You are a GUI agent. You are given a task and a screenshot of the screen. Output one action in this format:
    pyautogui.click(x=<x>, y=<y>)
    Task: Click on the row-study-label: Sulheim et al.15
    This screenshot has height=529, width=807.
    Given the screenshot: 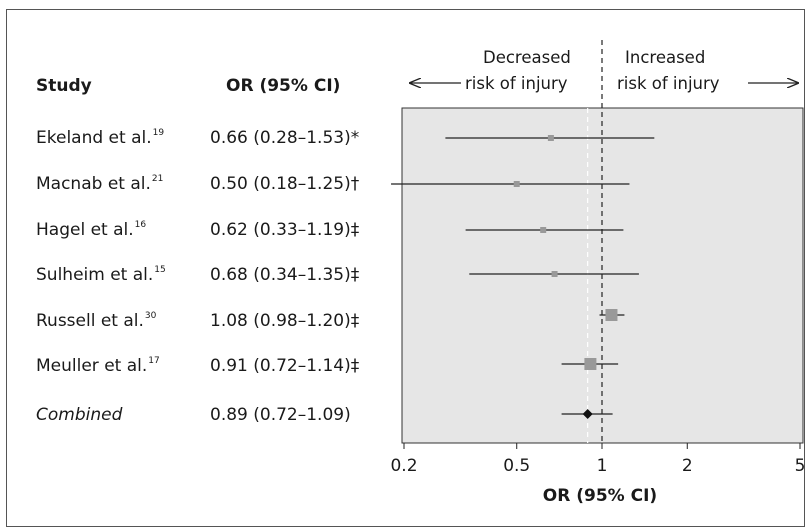 What is the action you would take?
    pyautogui.click(x=101, y=275)
    